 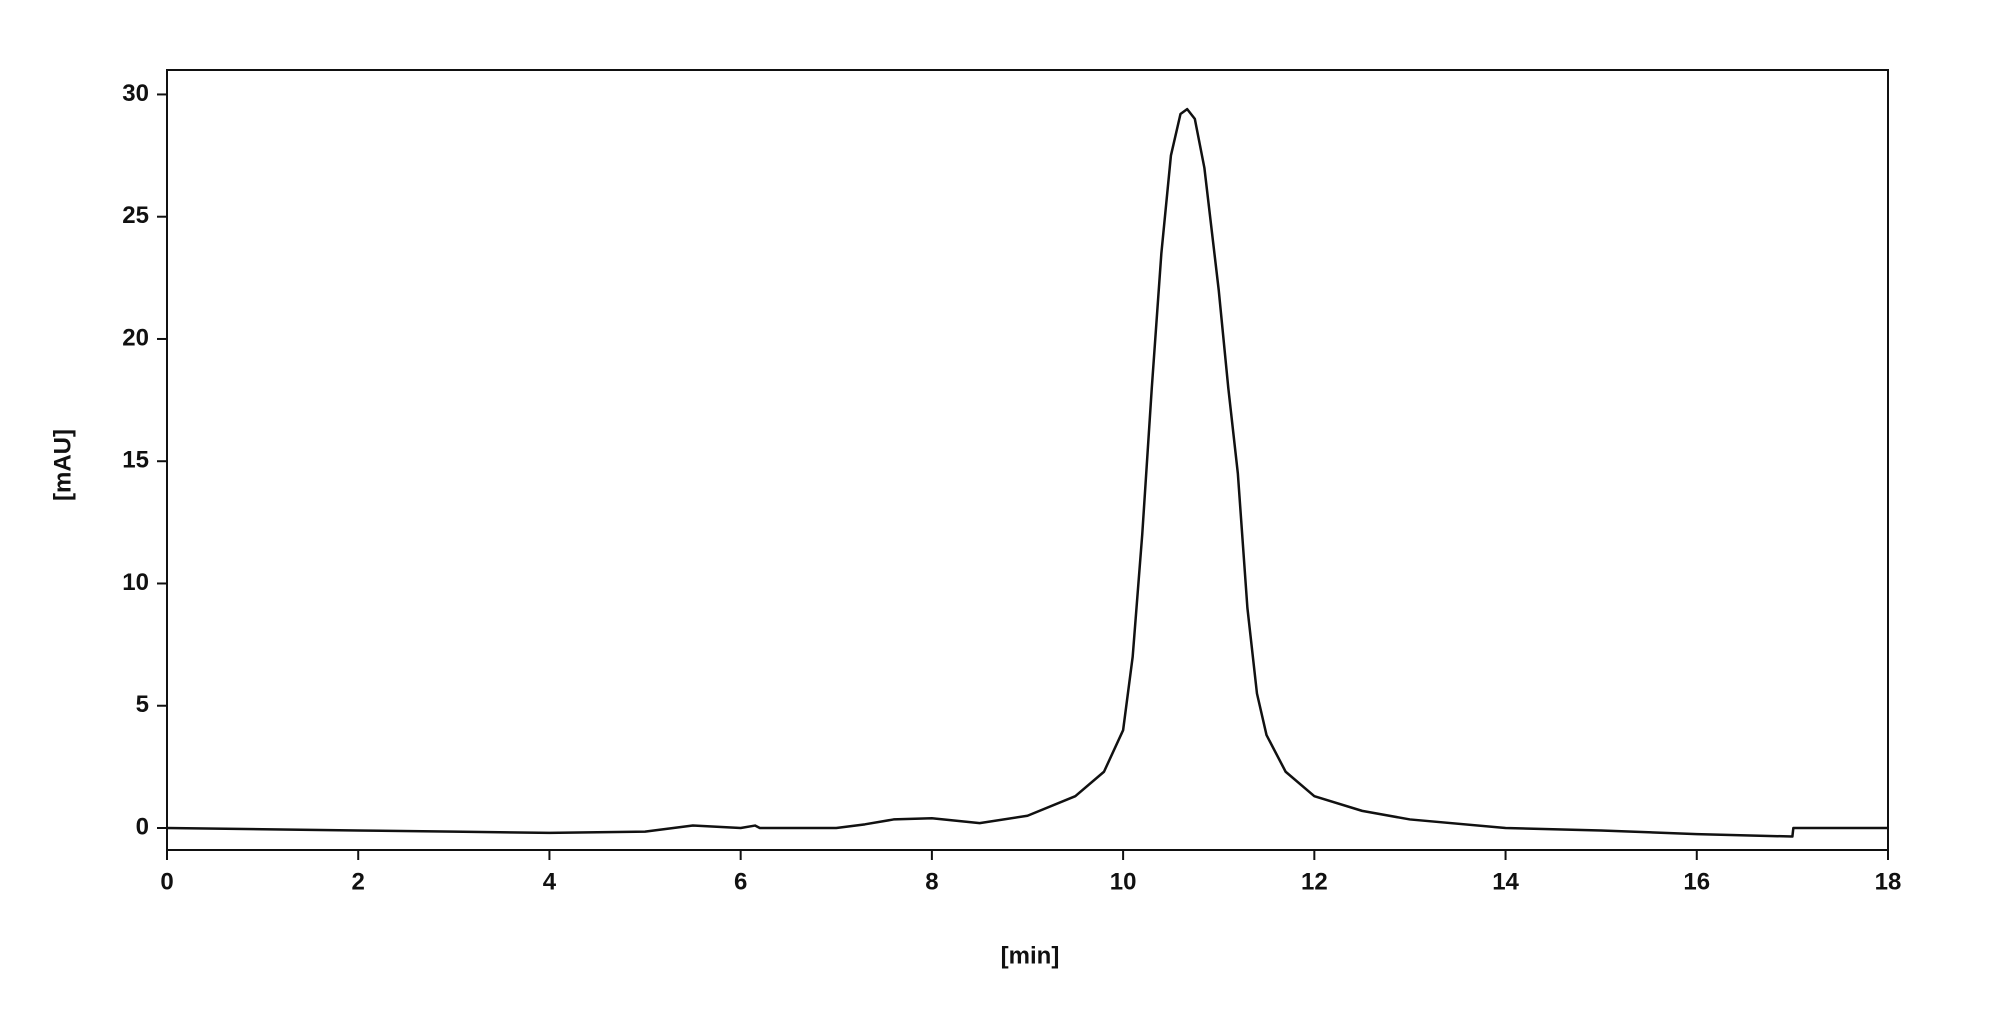 What do you see at coordinates (1030, 955) in the screenshot?
I see `x-axis-label: [min]` at bounding box center [1030, 955].